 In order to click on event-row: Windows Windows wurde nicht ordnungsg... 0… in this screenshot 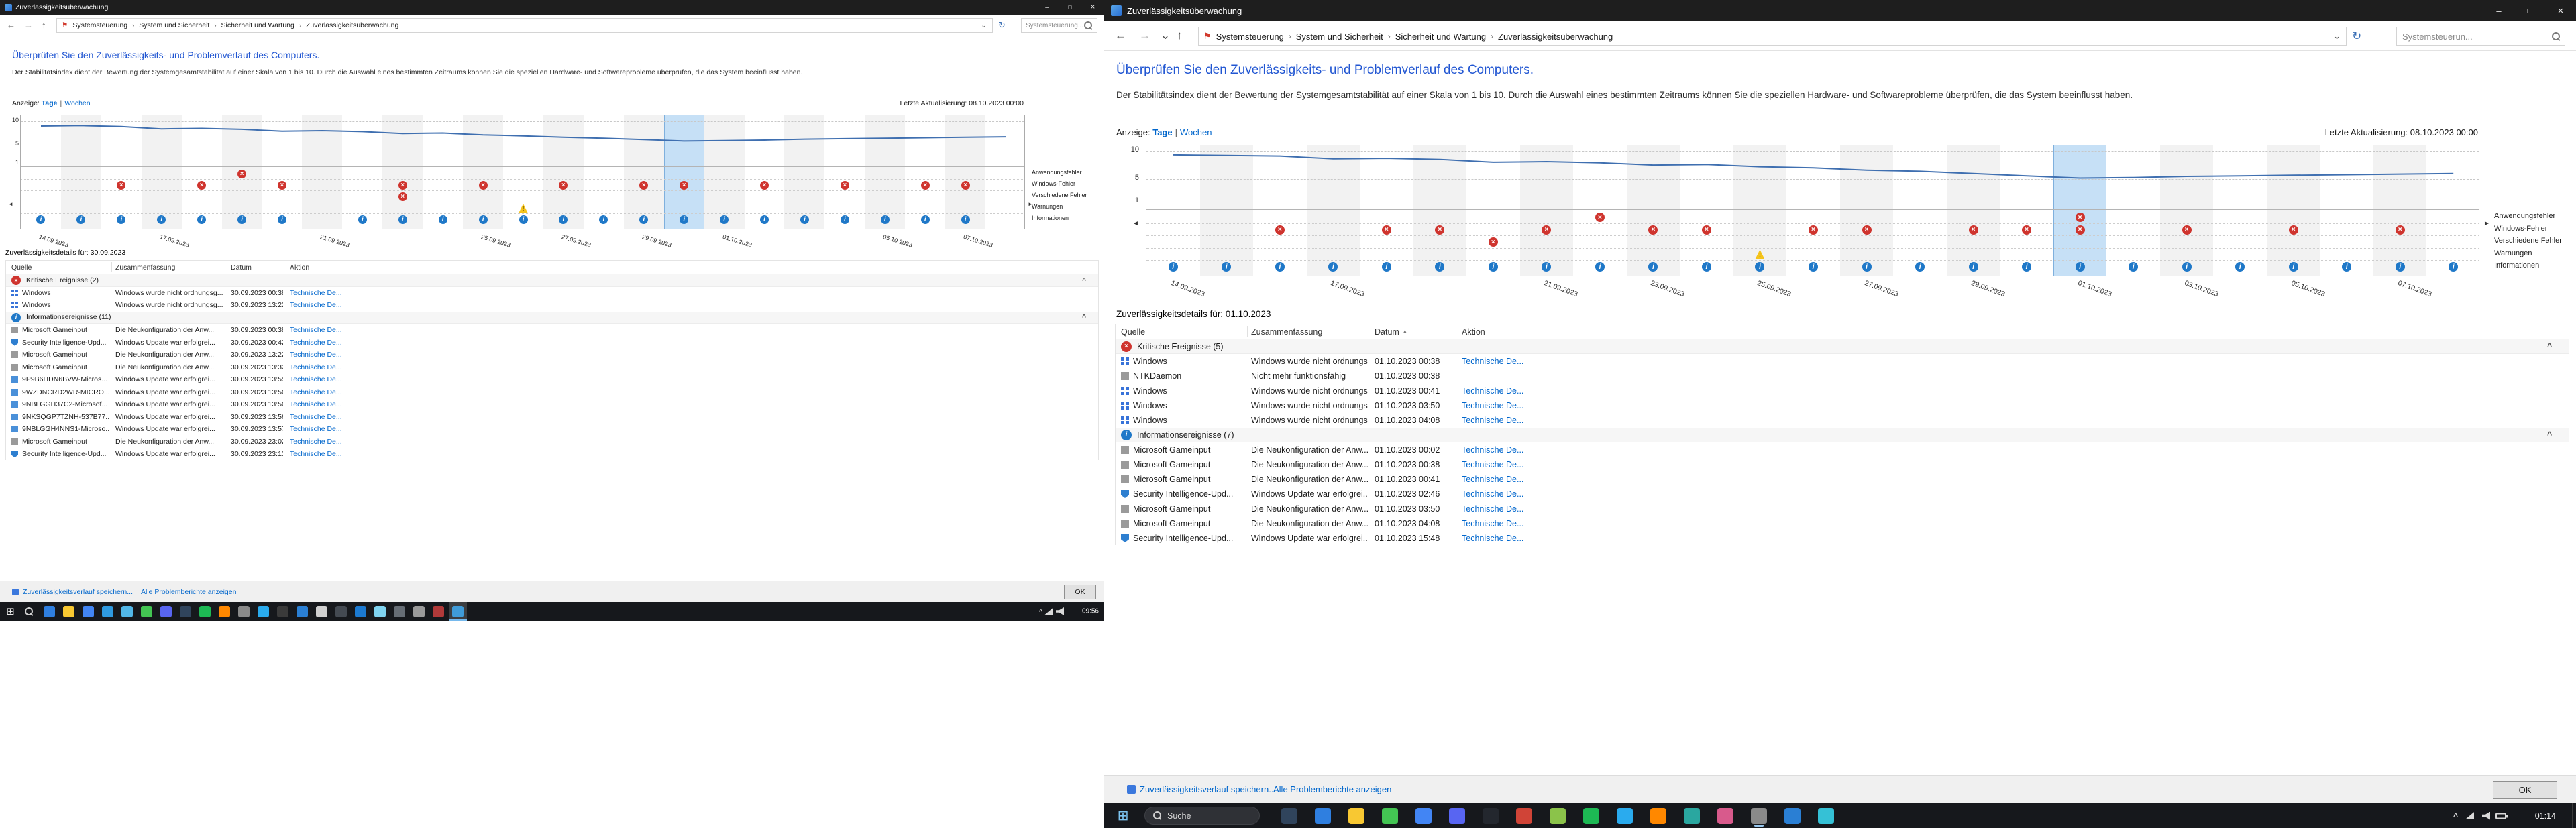, I will do `click(1842, 420)`.